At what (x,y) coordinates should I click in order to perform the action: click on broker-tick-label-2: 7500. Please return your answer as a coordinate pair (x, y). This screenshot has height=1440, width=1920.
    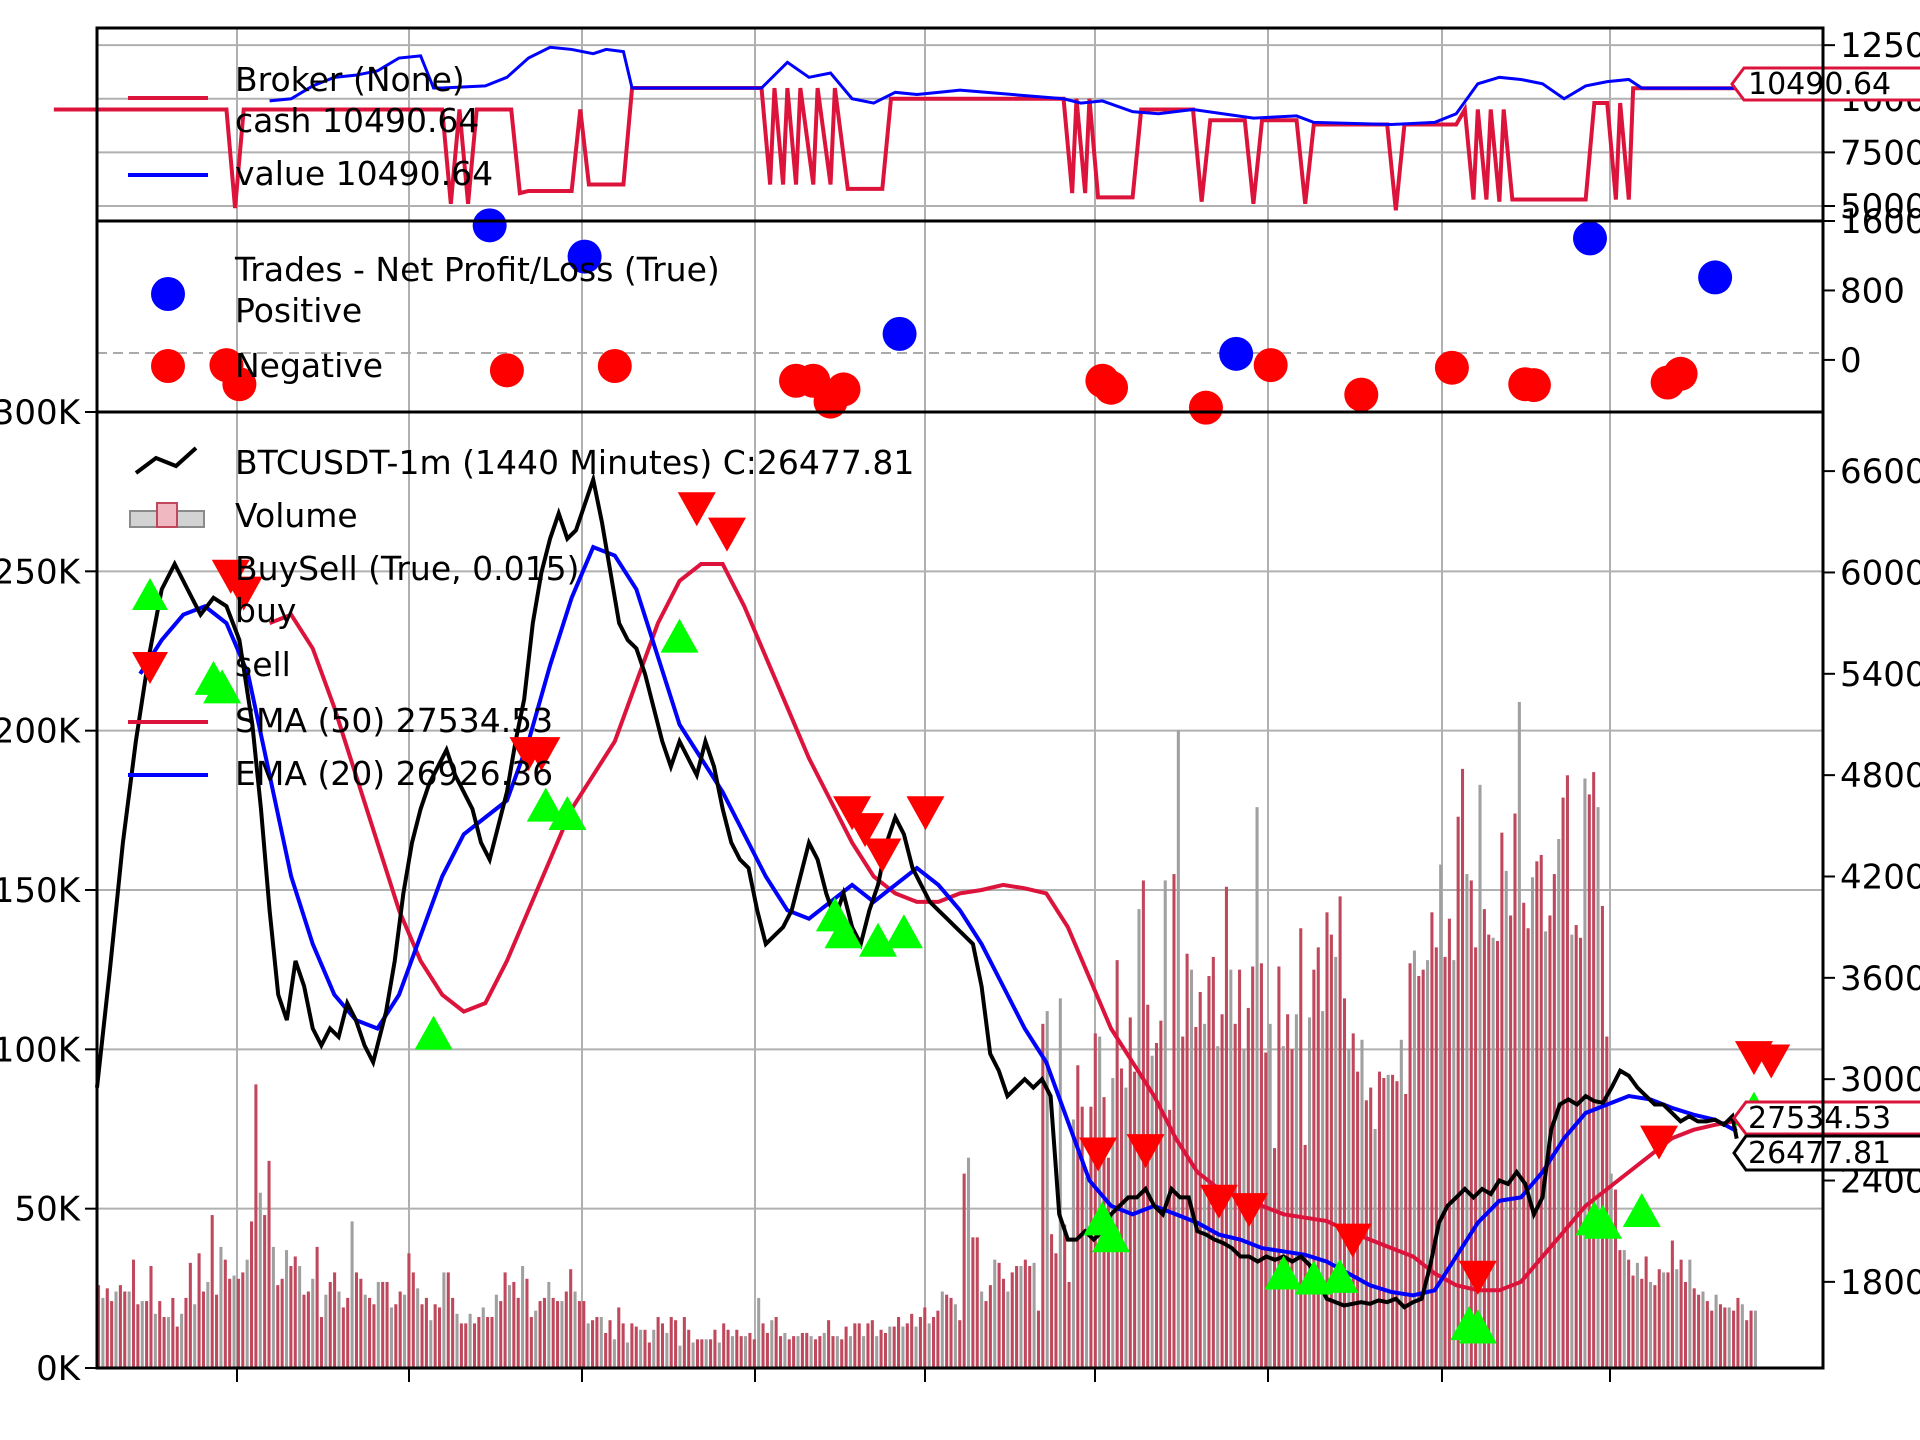
    Looking at the image, I should click on (1880, 153).